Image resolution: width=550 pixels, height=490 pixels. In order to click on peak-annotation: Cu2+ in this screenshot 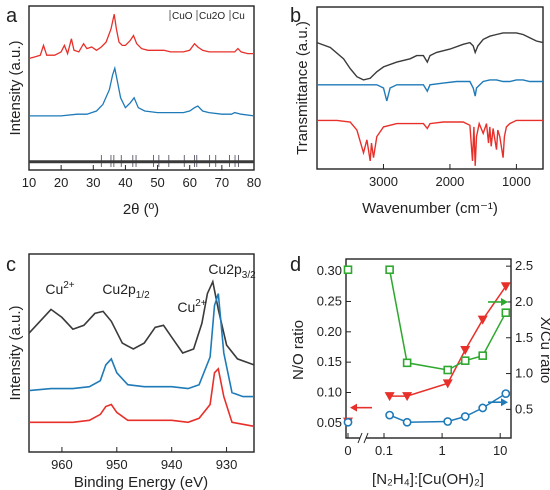, I will do `click(59, 288)`.